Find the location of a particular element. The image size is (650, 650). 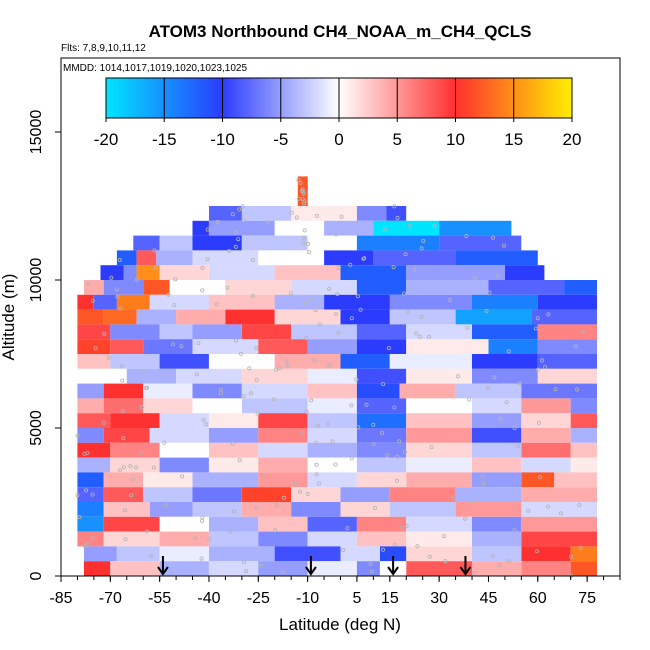

x-tick-label: 45 is located at coordinates (489, 598).